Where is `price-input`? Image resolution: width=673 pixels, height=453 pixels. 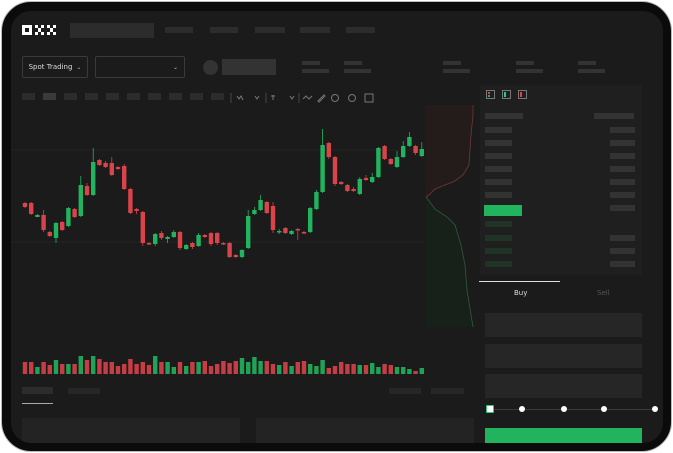
price-input is located at coordinates (563, 325).